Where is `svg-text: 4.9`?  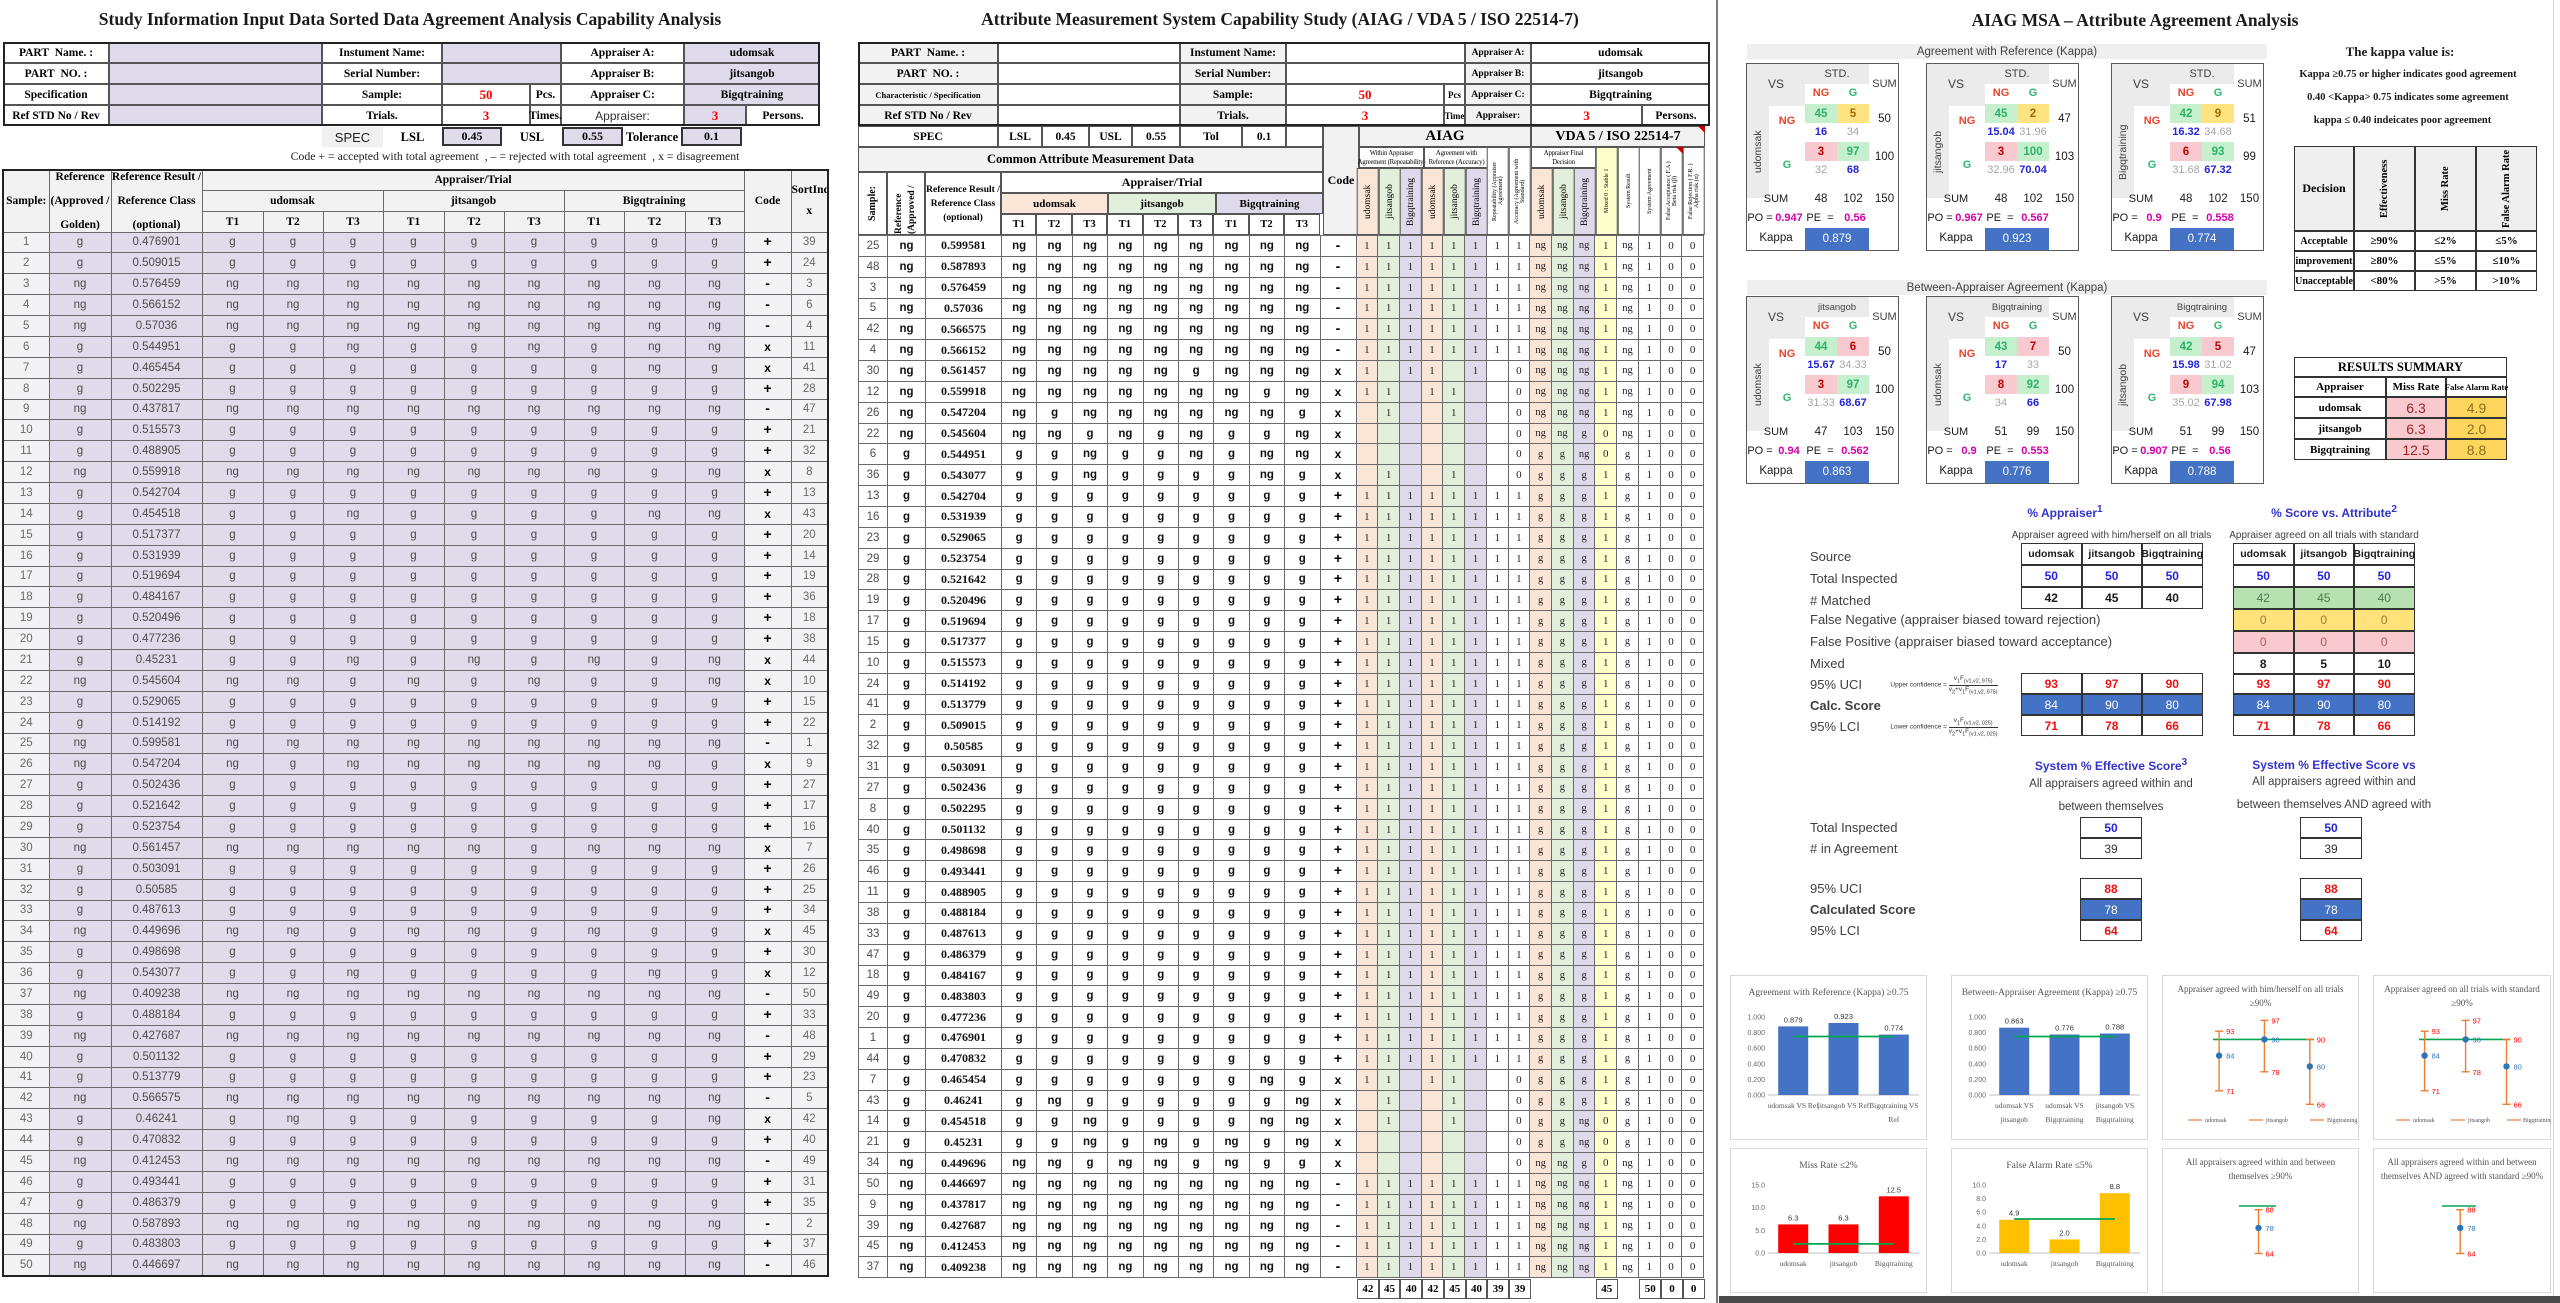 svg-text: 4.9 is located at coordinates (2014, 1213).